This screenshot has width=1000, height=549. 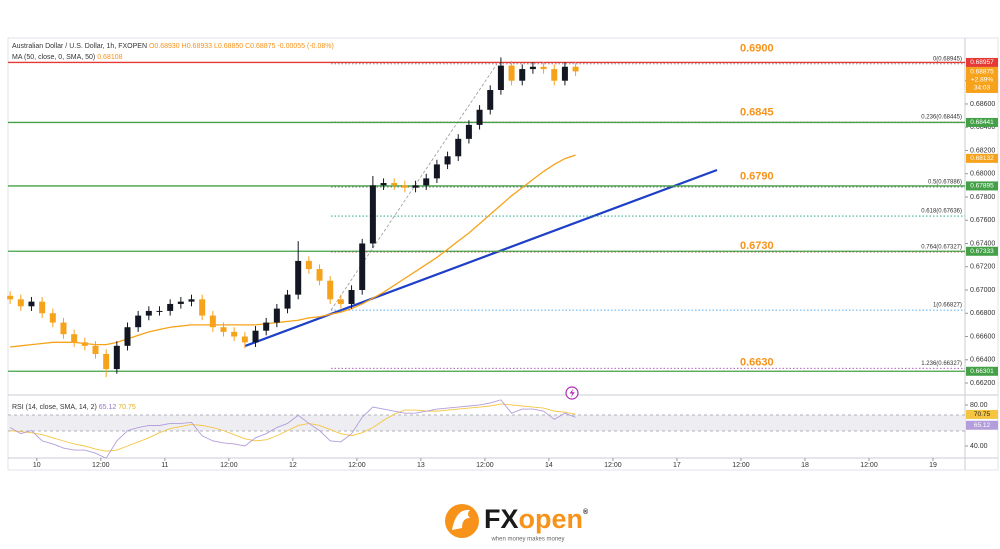 I want to click on rsi-value: 65.12, so click(x=108, y=407).